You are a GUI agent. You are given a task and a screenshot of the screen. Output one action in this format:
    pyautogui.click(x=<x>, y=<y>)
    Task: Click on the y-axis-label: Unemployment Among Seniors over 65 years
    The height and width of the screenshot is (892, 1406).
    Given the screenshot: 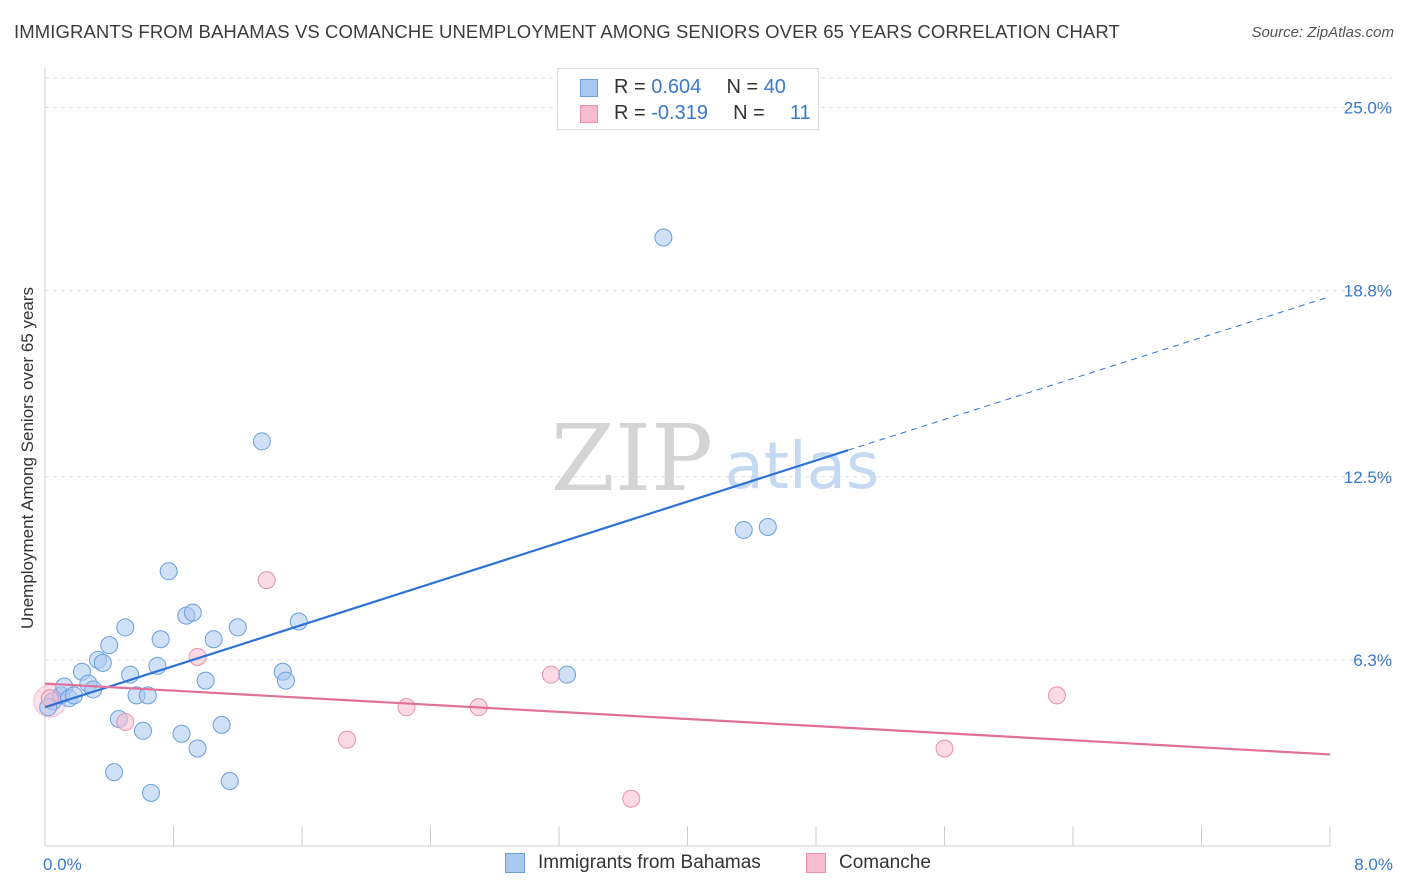 What is the action you would take?
    pyautogui.click(x=27, y=458)
    